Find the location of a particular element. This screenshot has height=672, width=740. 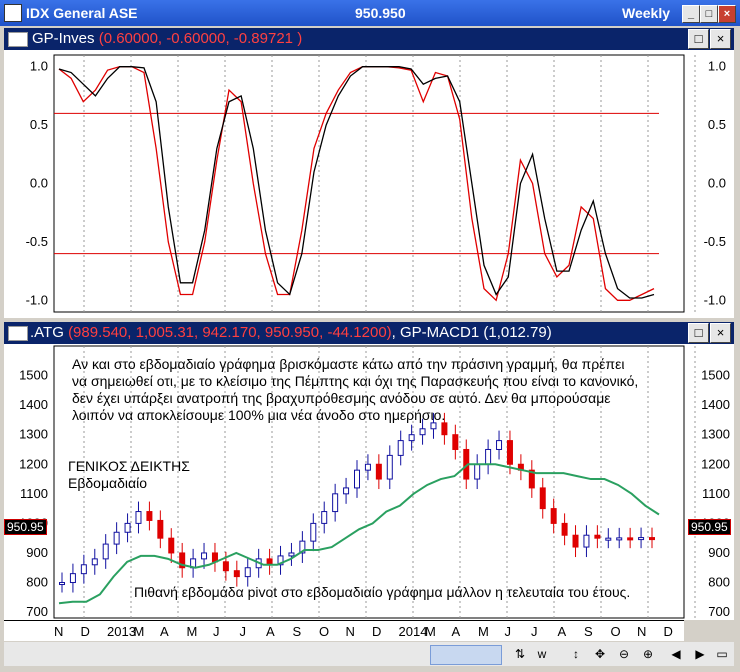

annotation-line: Εβδομαδιαίο is located at coordinates (108, 483).